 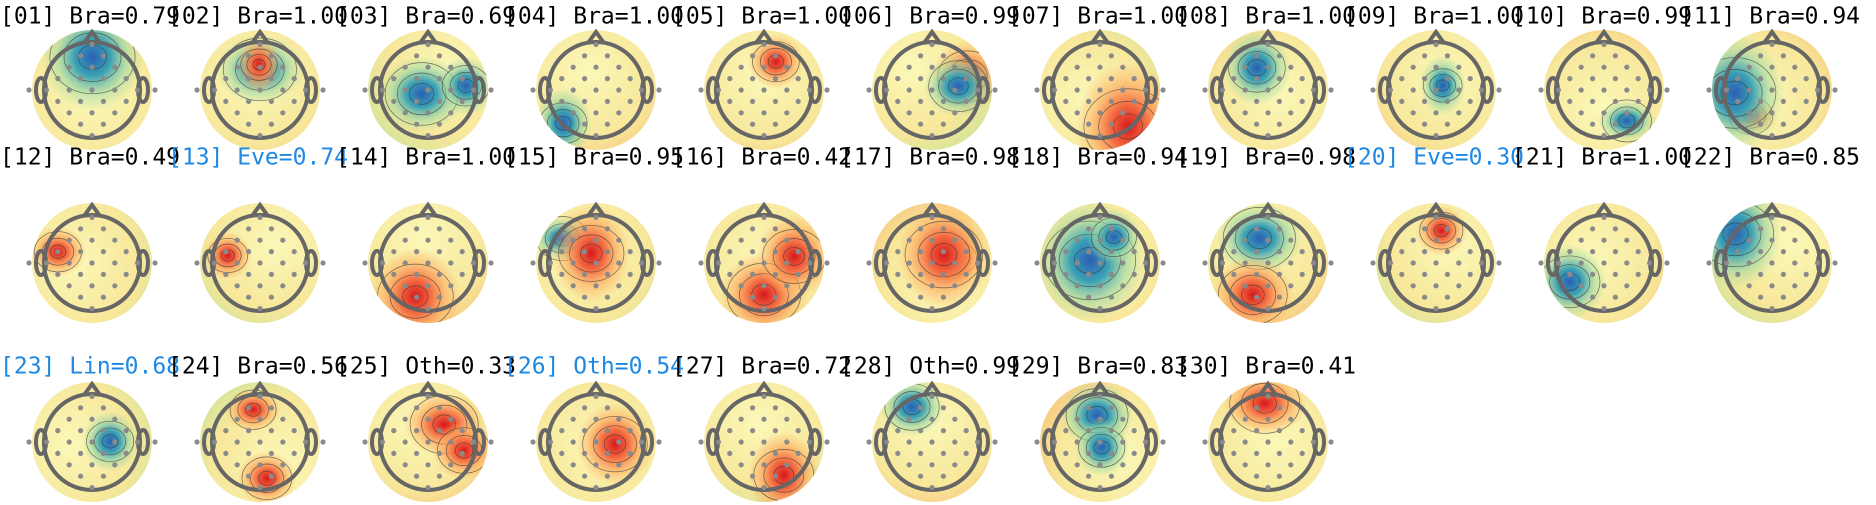 I want to click on component-title: [08] Bra=1.00, so click(x=1266, y=17).